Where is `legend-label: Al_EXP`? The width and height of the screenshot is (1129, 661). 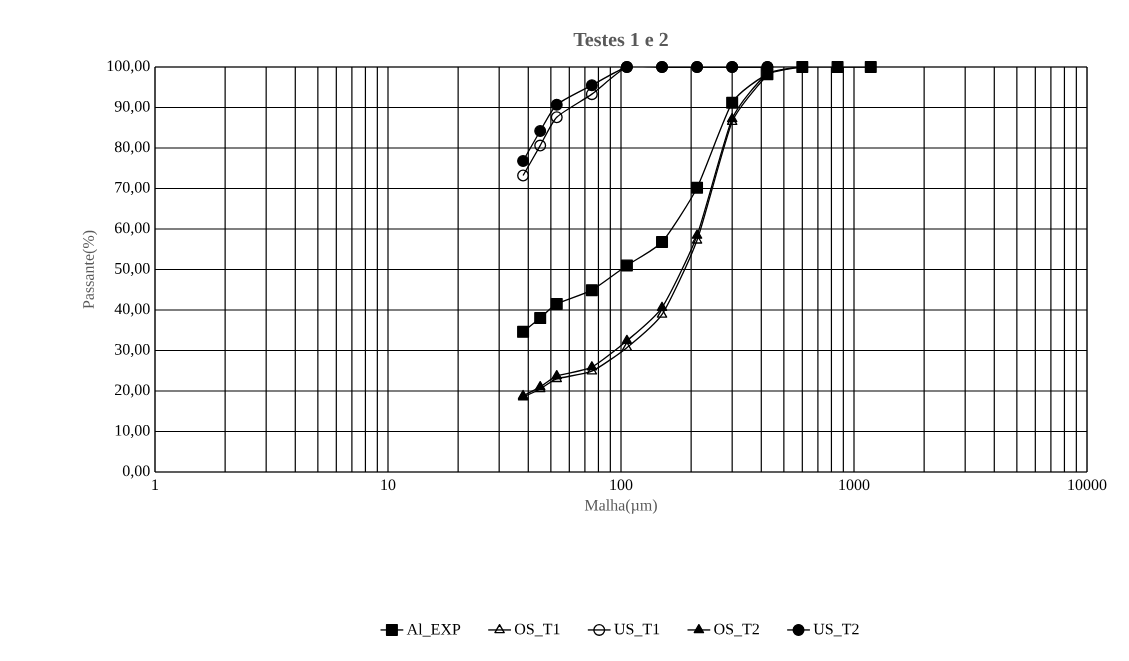
legend-label: Al_EXP is located at coordinates (433, 630).